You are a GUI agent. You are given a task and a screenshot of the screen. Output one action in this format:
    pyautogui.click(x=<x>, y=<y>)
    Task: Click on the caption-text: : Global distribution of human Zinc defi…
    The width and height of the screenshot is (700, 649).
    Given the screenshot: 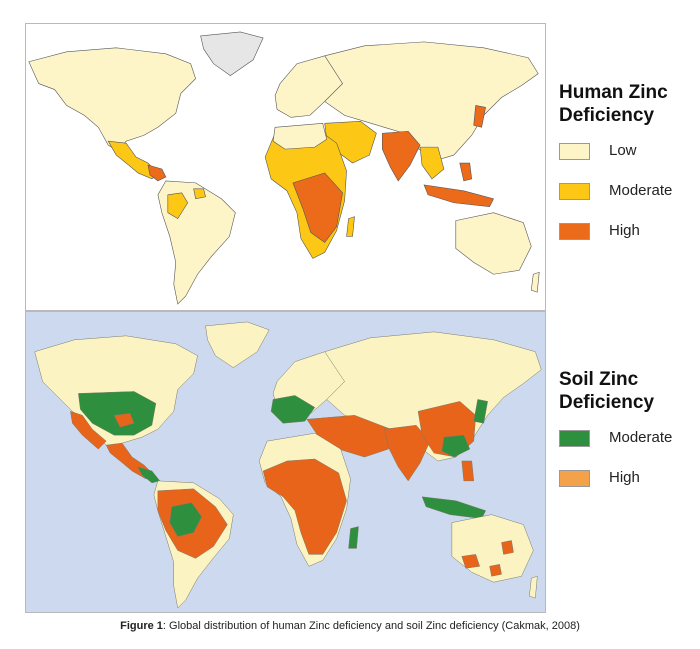 What is the action you would take?
    pyautogui.click(x=371, y=626)
    